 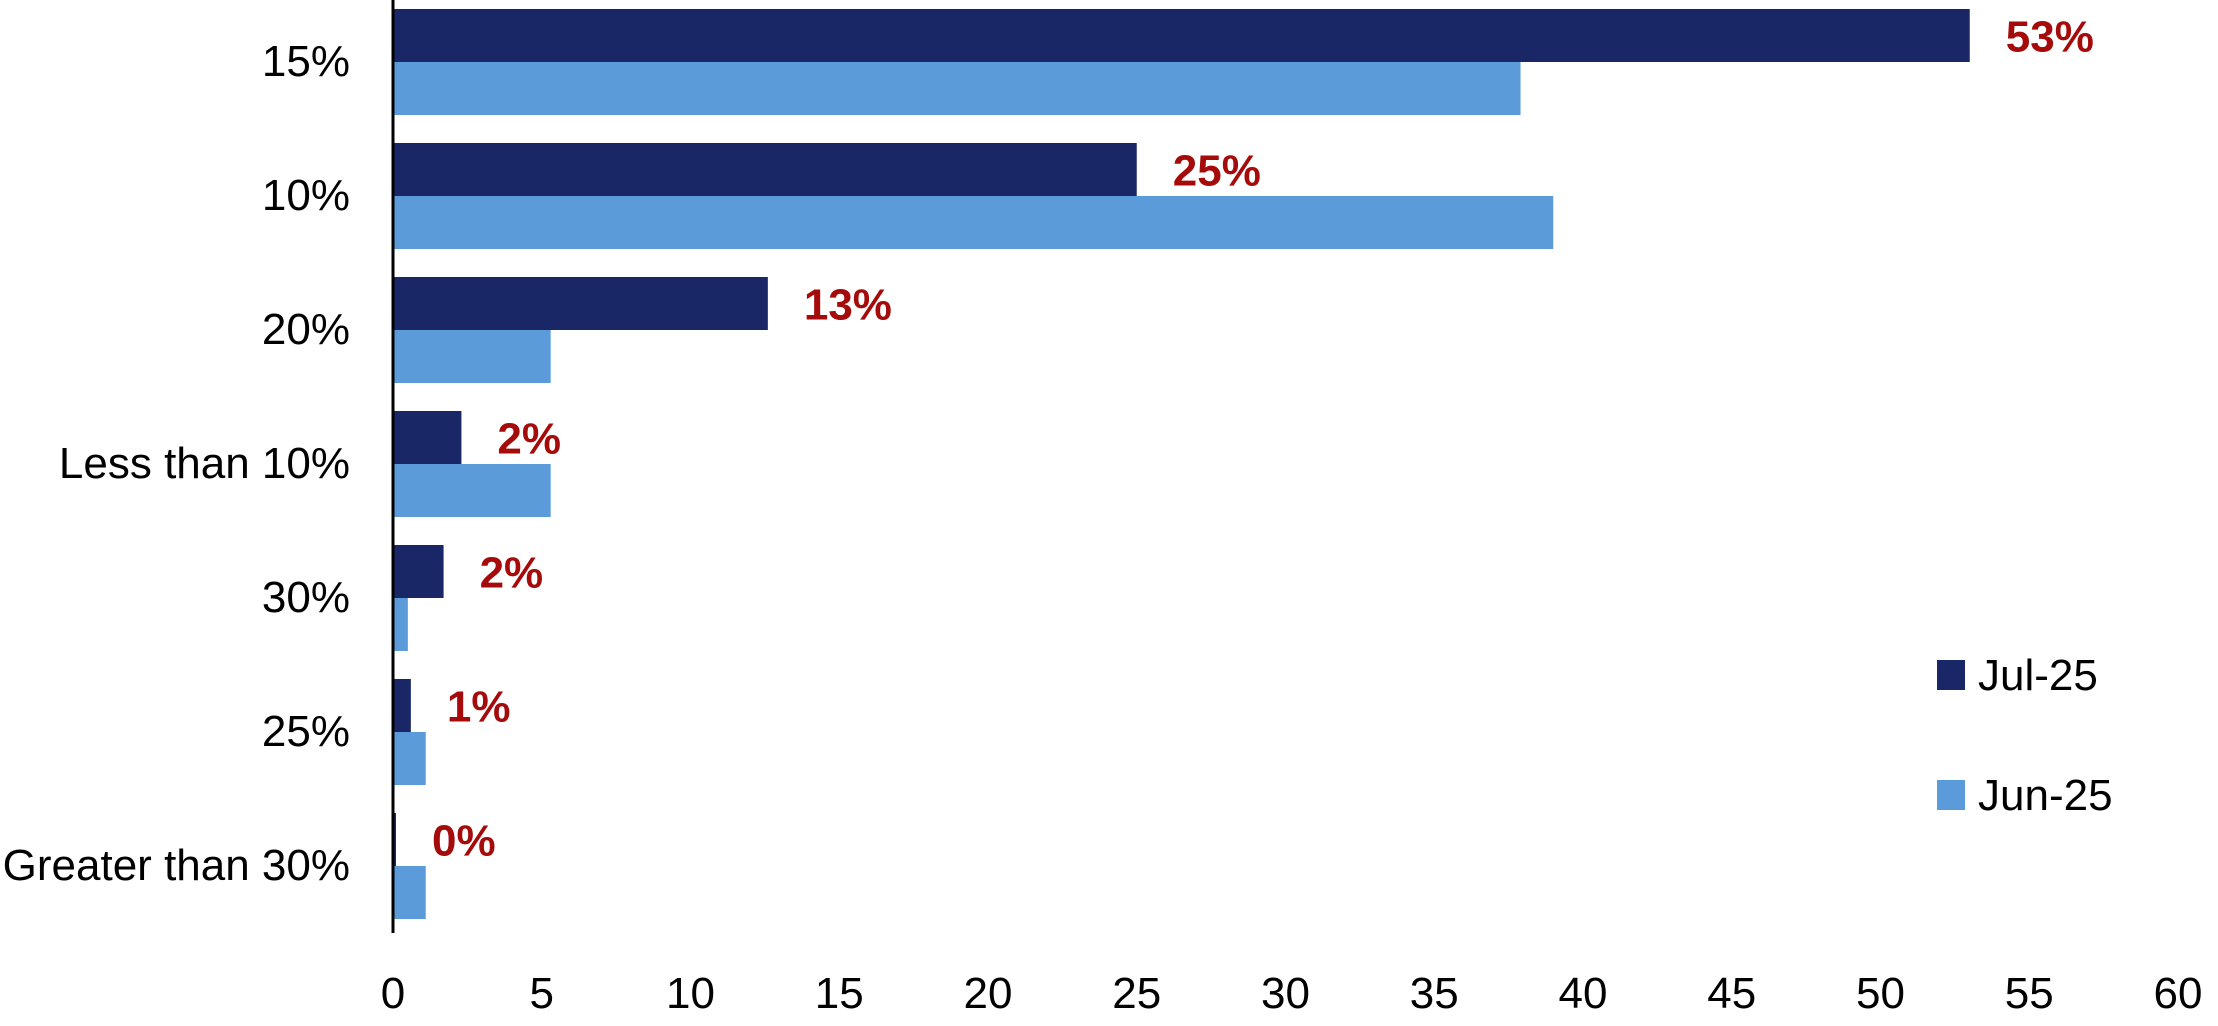 What do you see at coordinates (1217, 171) in the screenshot?
I see `data-label: 25%` at bounding box center [1217, 171].